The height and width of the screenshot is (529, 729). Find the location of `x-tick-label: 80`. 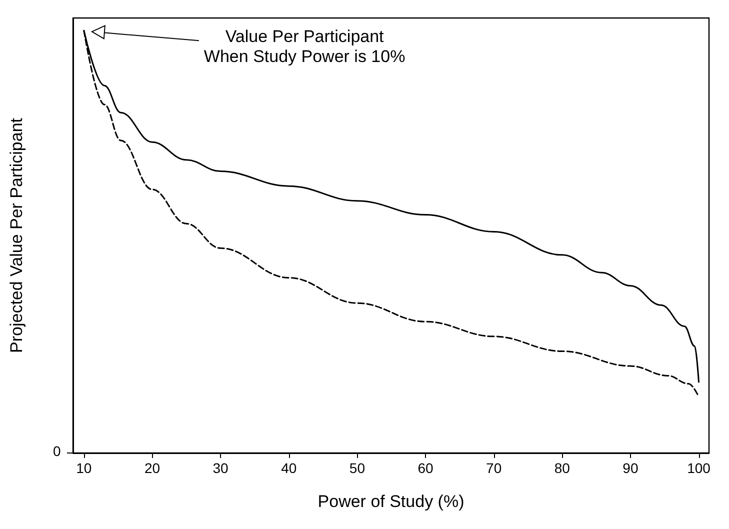

x-tick-label: 80 is located at coordinates (562, 468).